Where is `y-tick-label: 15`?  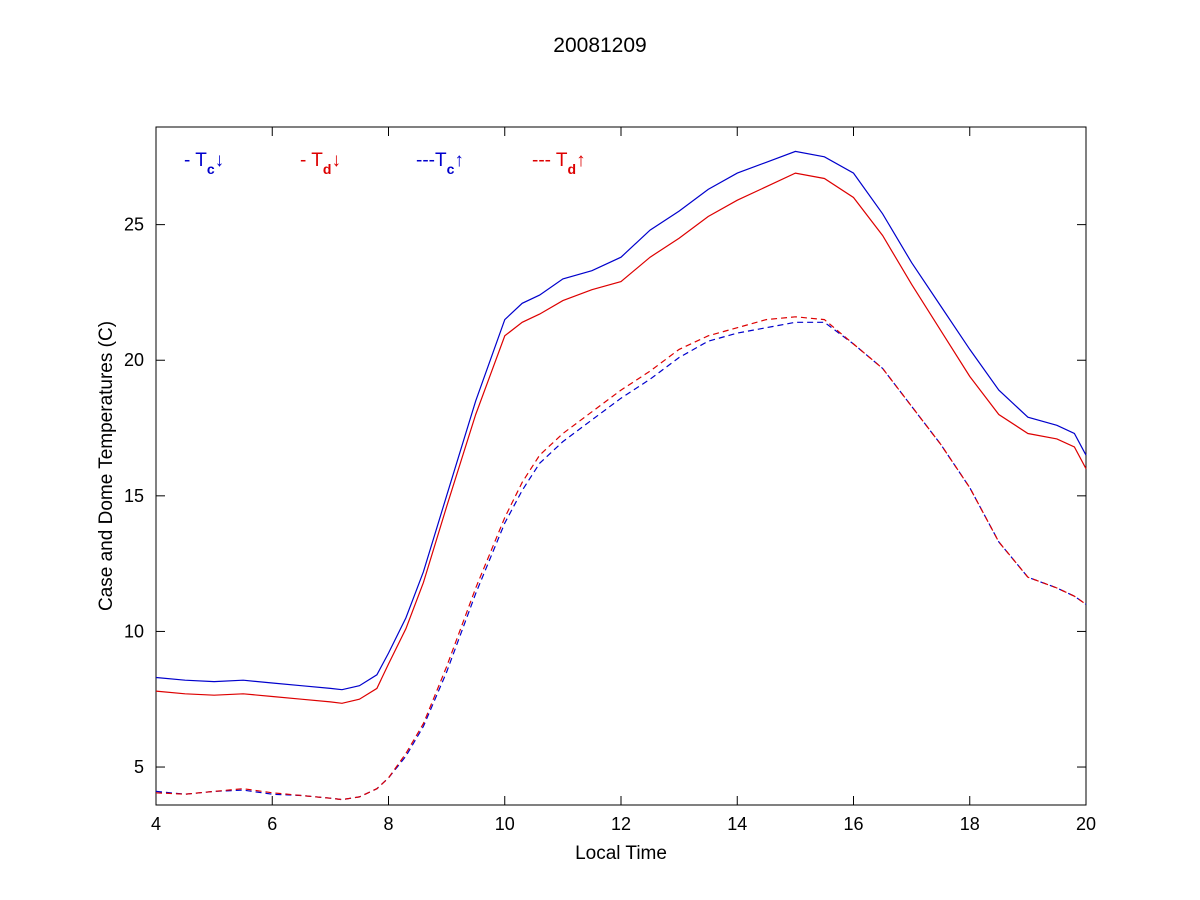
y-tick-label: 15 is located at coordinates (134, 496).